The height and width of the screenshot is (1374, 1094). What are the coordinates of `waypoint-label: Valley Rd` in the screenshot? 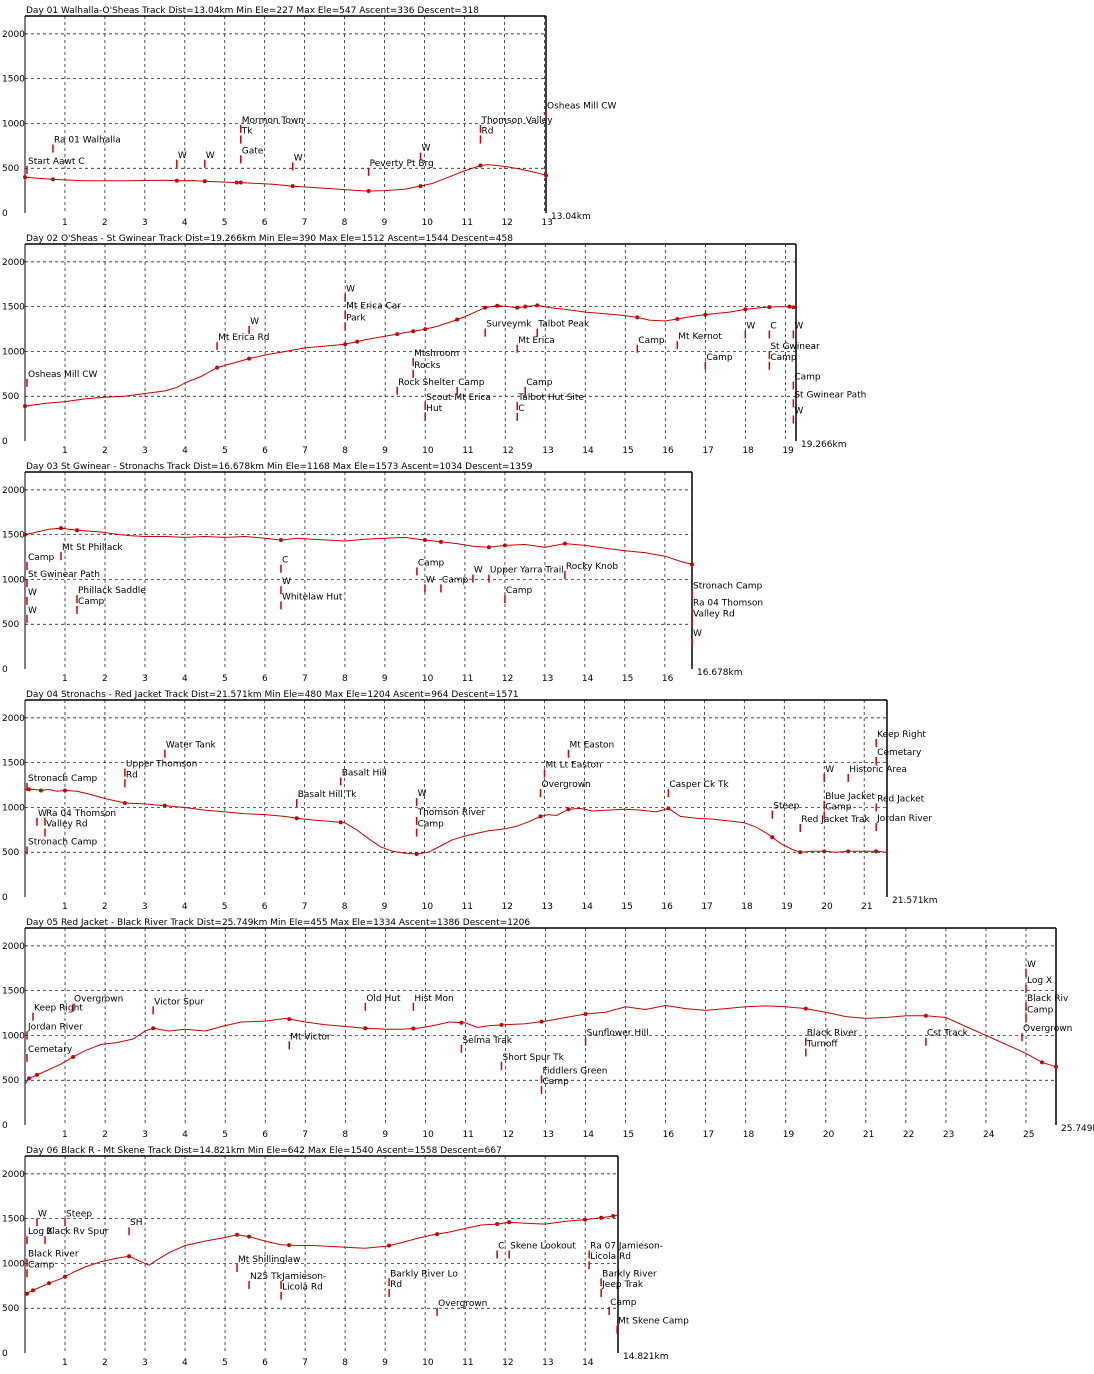 It's located at (714, 614).